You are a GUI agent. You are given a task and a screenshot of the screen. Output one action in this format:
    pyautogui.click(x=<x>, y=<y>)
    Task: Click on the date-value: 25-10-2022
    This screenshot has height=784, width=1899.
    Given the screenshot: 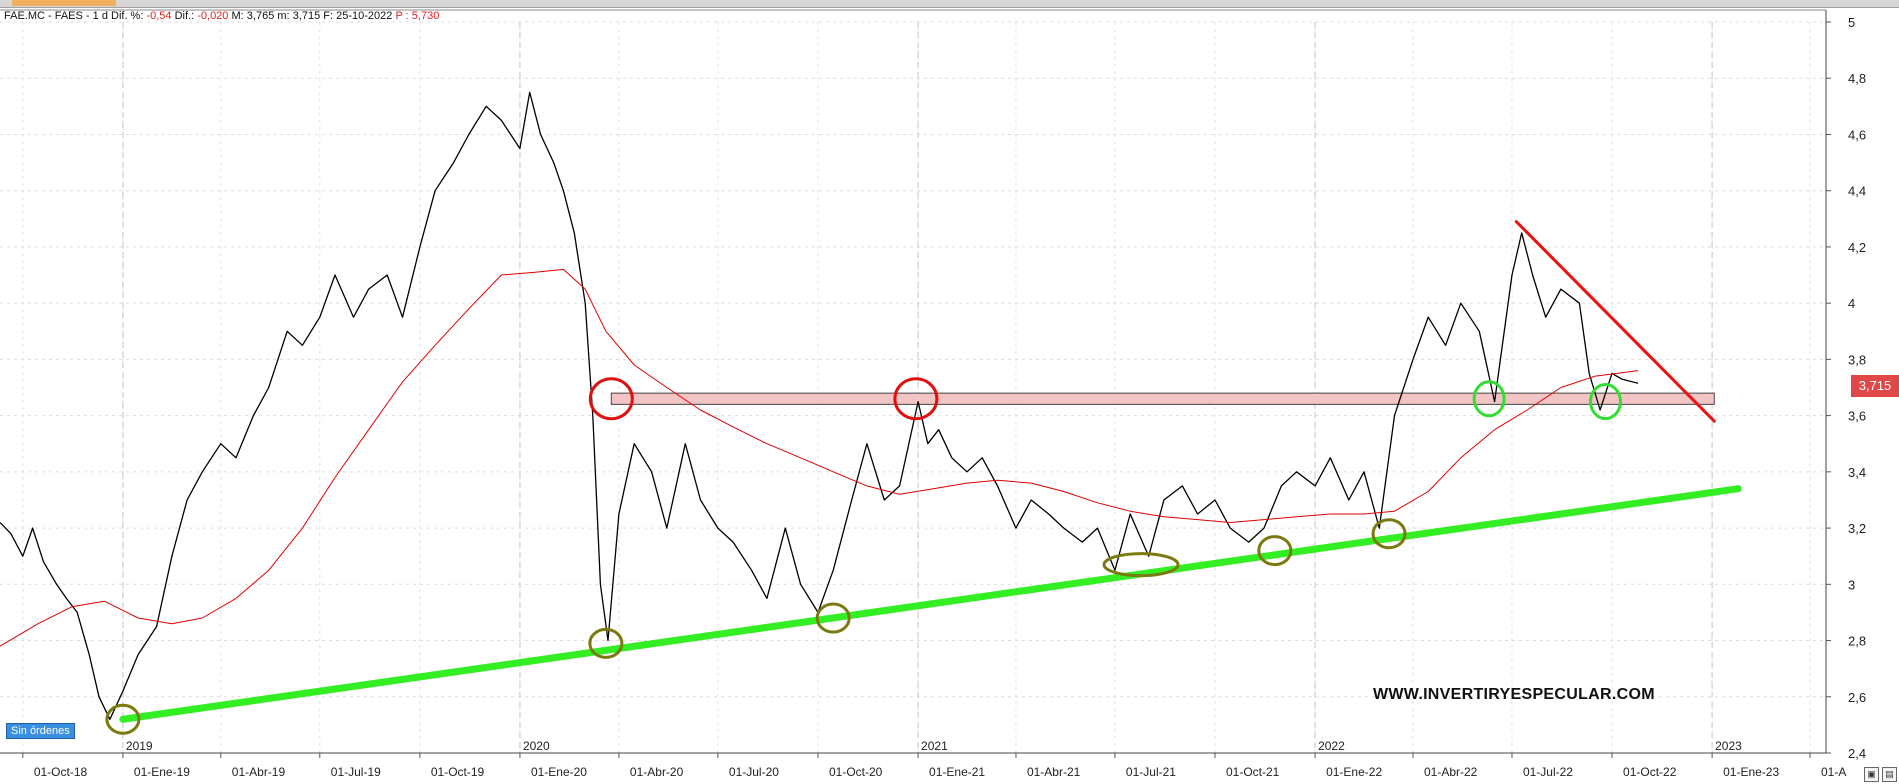 What is the action you would take?
    pyautogui.click(x=364, y=16)
    